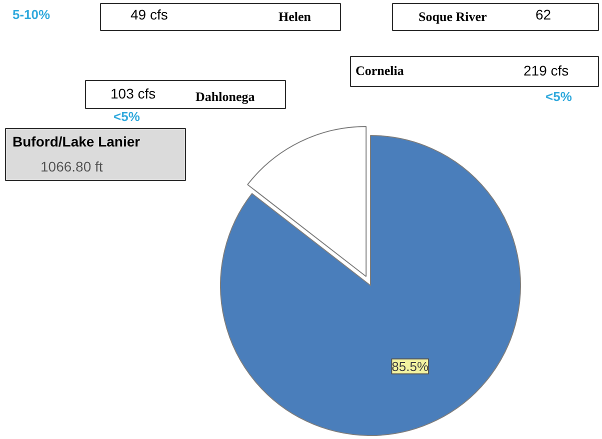 The width and height of the screenshot is (602, 439). What do you see at coordinates (380, 70) in the screenshot?
I see `text: Cornelia` at bounding box center [380, 70].